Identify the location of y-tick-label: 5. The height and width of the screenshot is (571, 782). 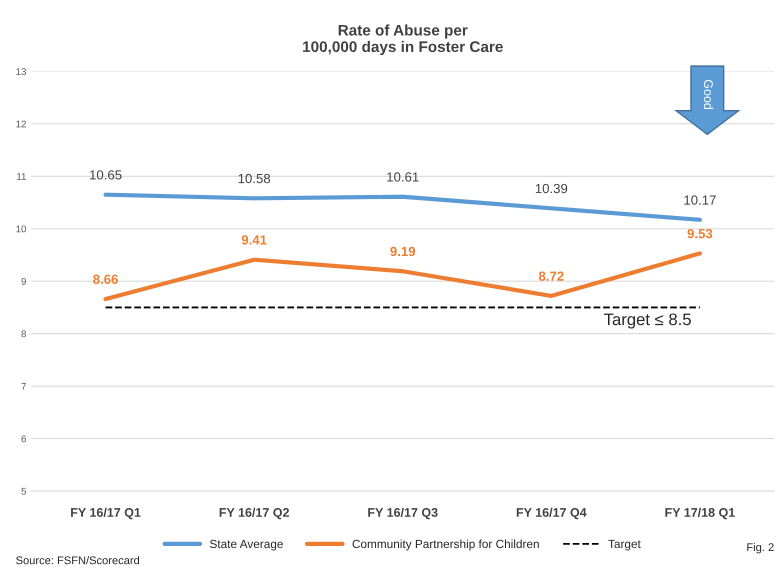
(23, 491).